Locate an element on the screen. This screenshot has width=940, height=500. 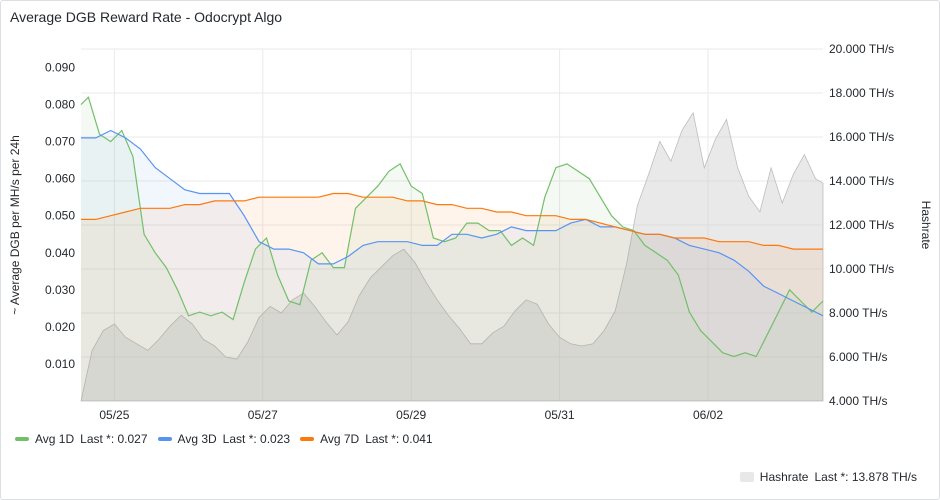
series-avg-7d-line is located at coordinates (452, 221).